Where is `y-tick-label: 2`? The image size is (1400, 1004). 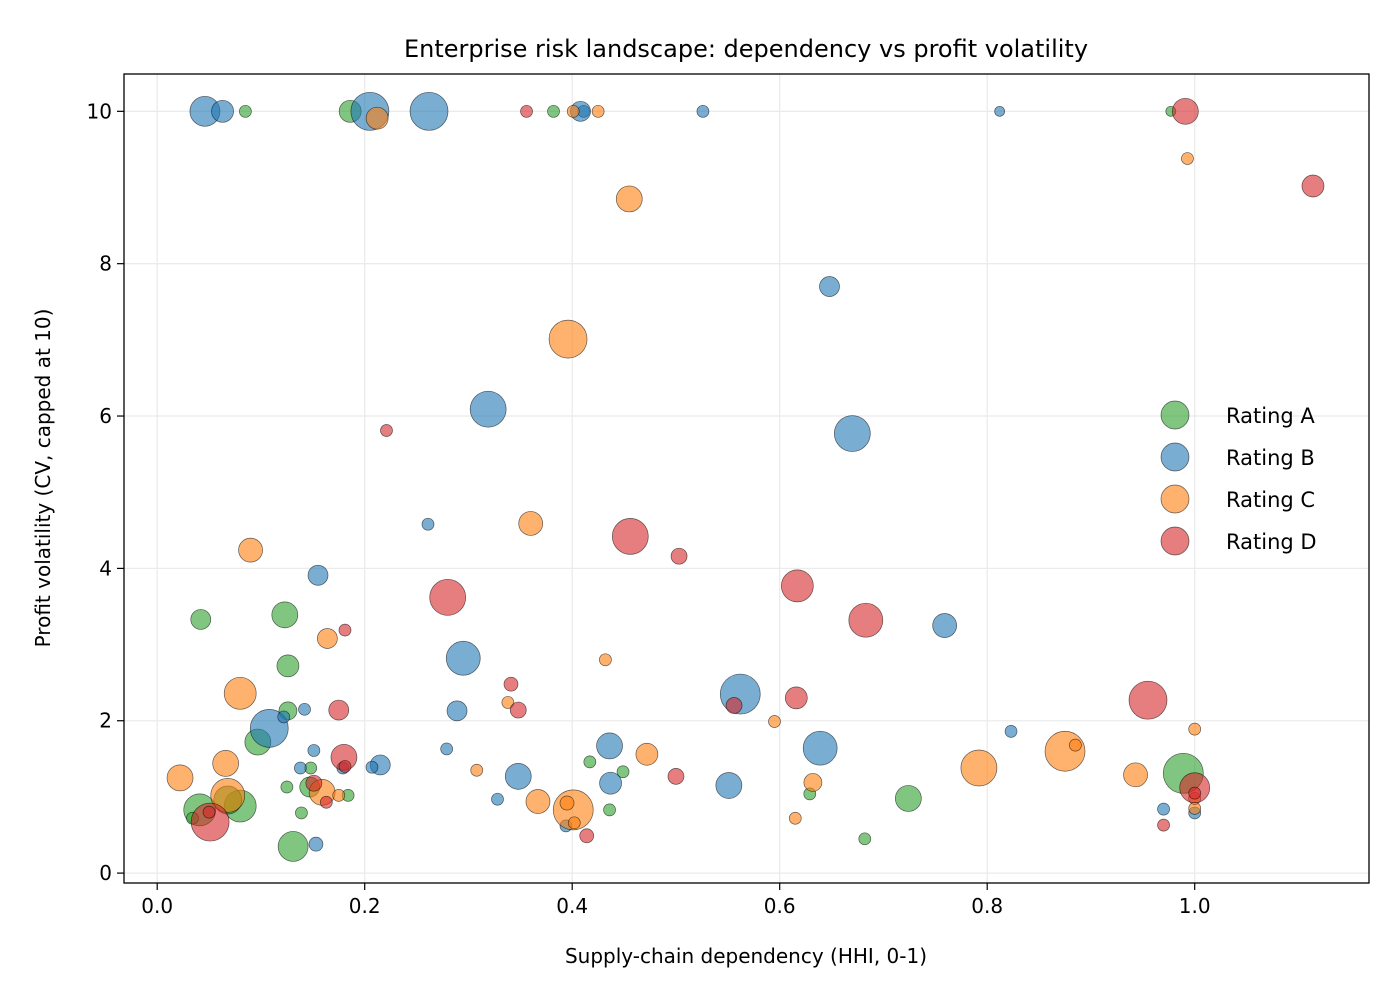 y-tick-label: 2 is located at coordinates (105, 721).